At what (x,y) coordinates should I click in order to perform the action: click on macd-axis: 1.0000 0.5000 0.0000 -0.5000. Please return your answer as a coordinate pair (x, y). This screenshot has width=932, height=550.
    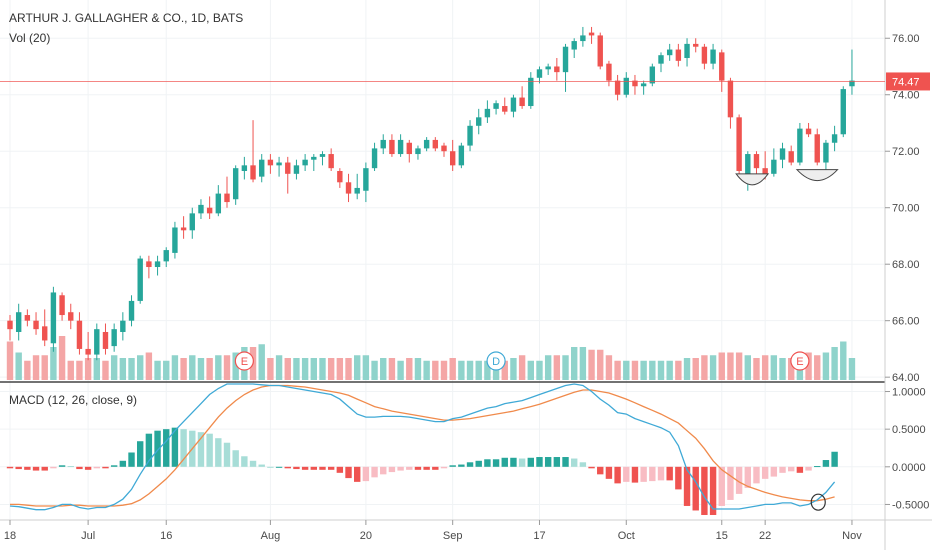
    Looking at the image, I should click on (907, 449).